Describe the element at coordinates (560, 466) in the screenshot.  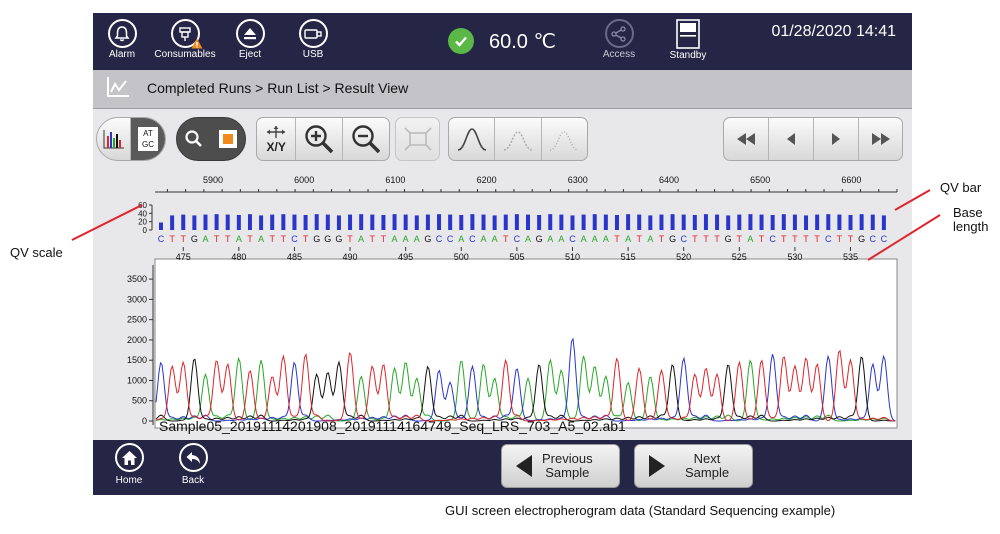
I see `previous-sample-button: Previous Sample` at that location.